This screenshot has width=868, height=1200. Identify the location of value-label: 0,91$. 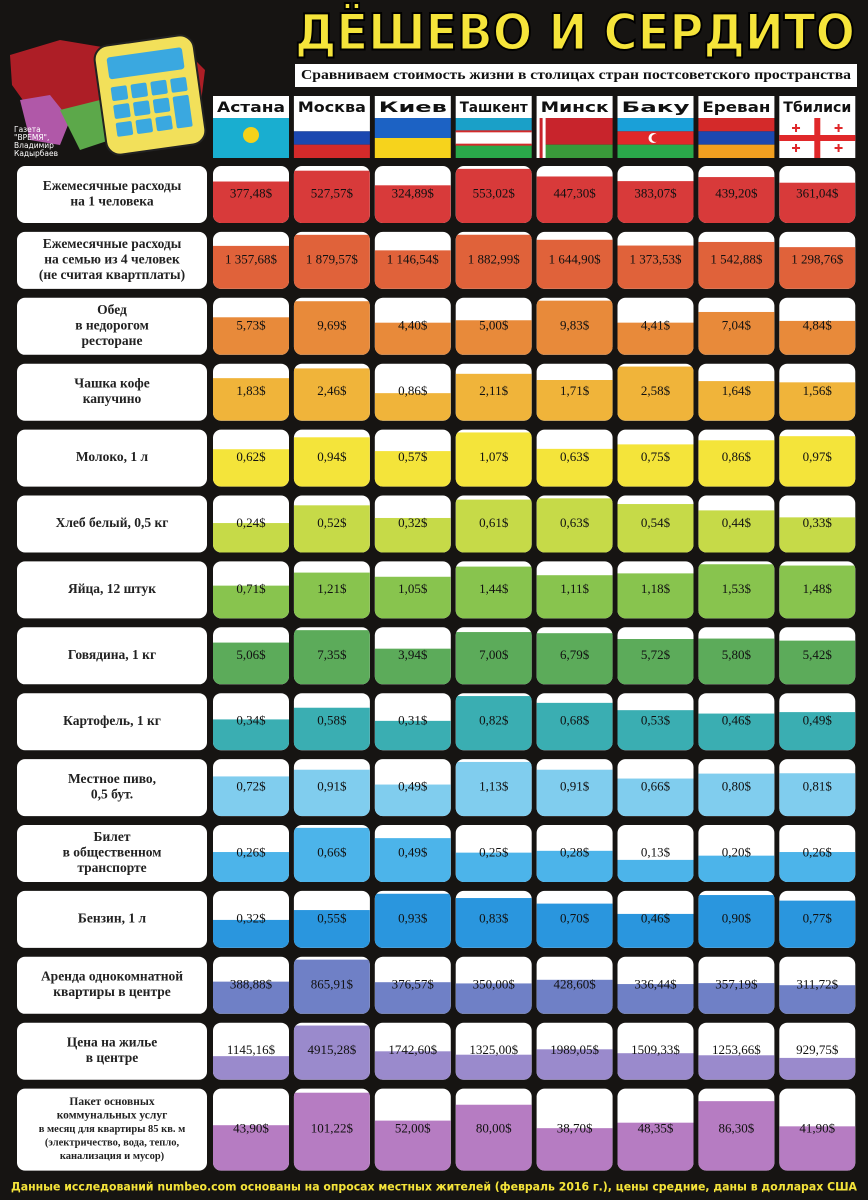
(332, 786).